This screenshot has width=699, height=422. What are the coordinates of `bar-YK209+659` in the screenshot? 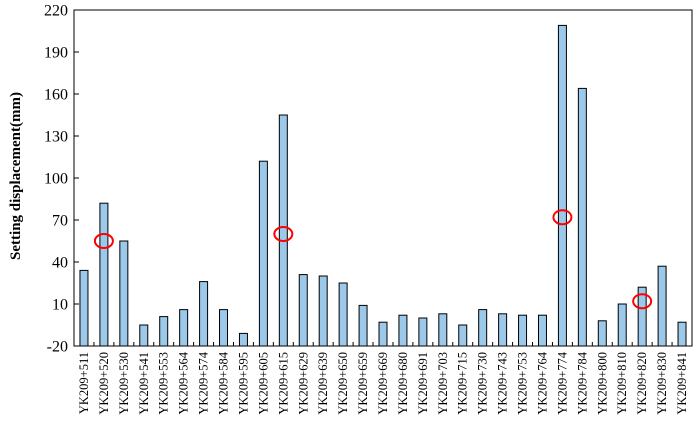 It's located at (363, 325).